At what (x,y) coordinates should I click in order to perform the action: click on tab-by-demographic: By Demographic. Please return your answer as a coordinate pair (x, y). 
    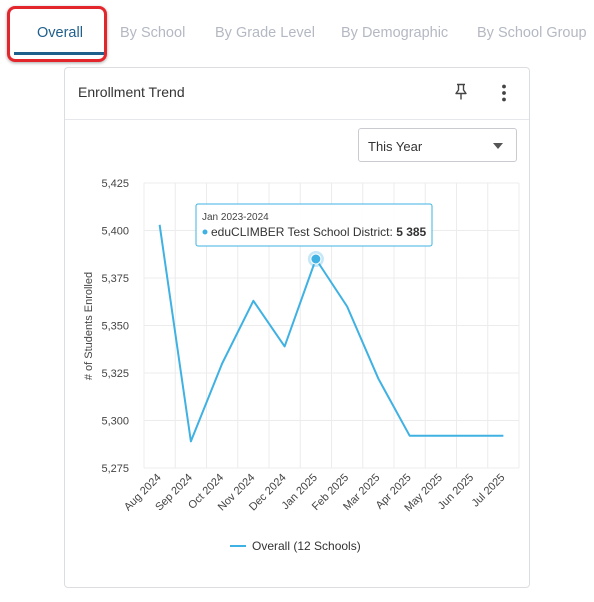
    Looking at the image, I should click on (395, 33).